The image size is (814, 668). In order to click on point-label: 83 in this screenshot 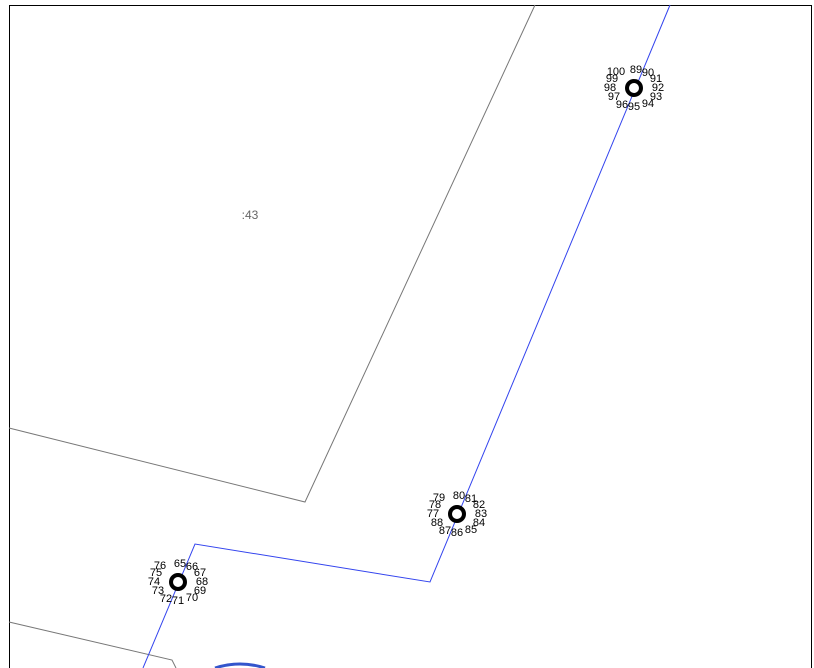, I will do `click(481, 514)`.